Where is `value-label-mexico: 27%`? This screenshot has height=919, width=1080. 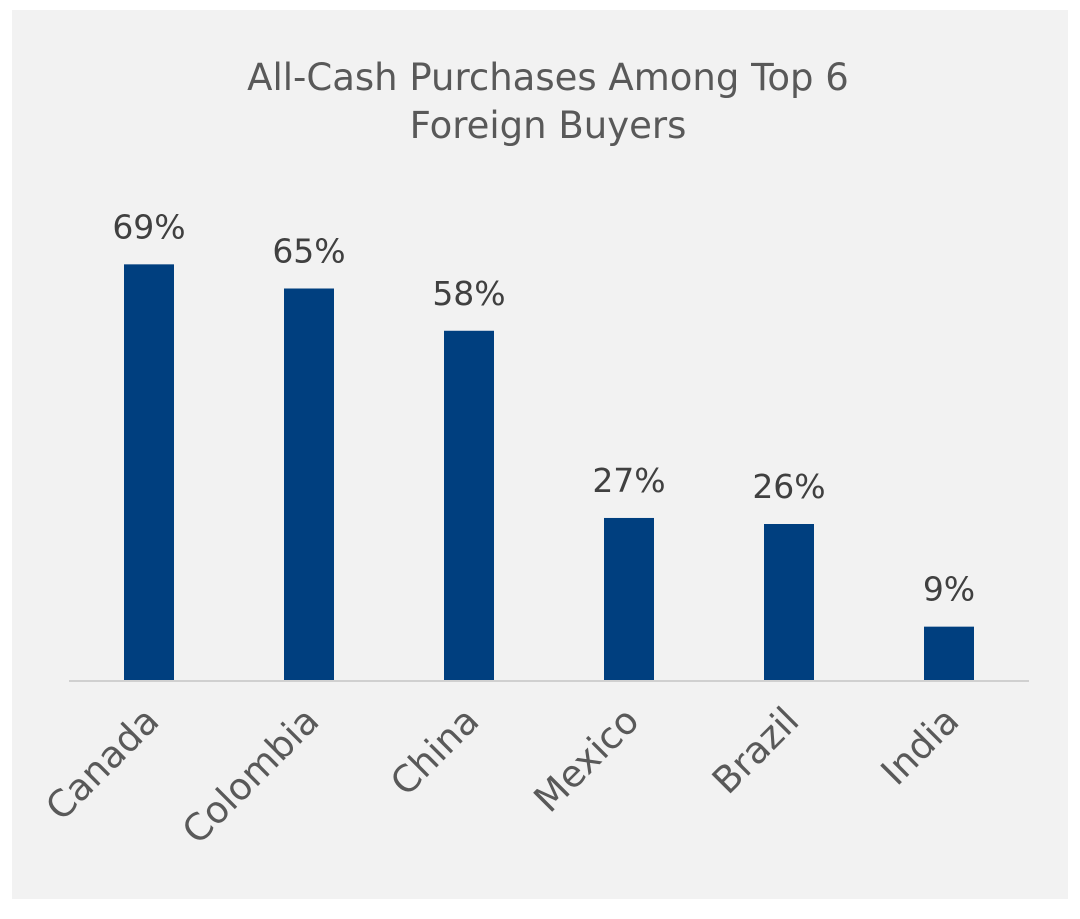 value-label-mexico: 27% is located at coordinates (628, 480).